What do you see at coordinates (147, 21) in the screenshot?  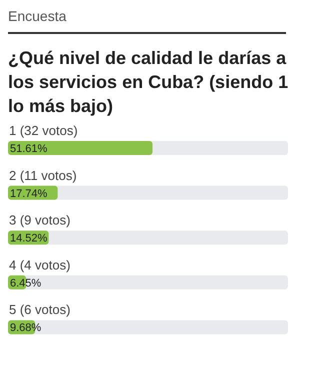 I see `chart-subtitle: Encuesta` at bounding box center [147, 21].